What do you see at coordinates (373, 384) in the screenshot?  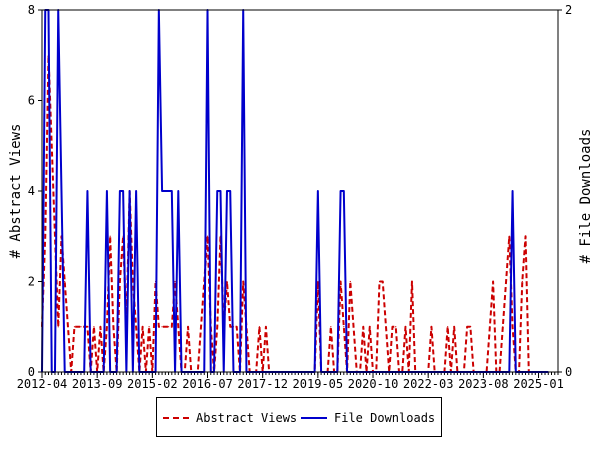 I see `x-tick-label: 2020-10` at bounding box center [373, 384].